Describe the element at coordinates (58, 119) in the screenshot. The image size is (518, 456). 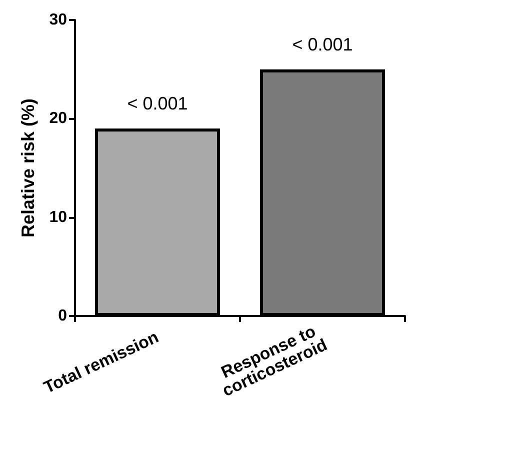
I see `y-tick-label: 20` at that location.